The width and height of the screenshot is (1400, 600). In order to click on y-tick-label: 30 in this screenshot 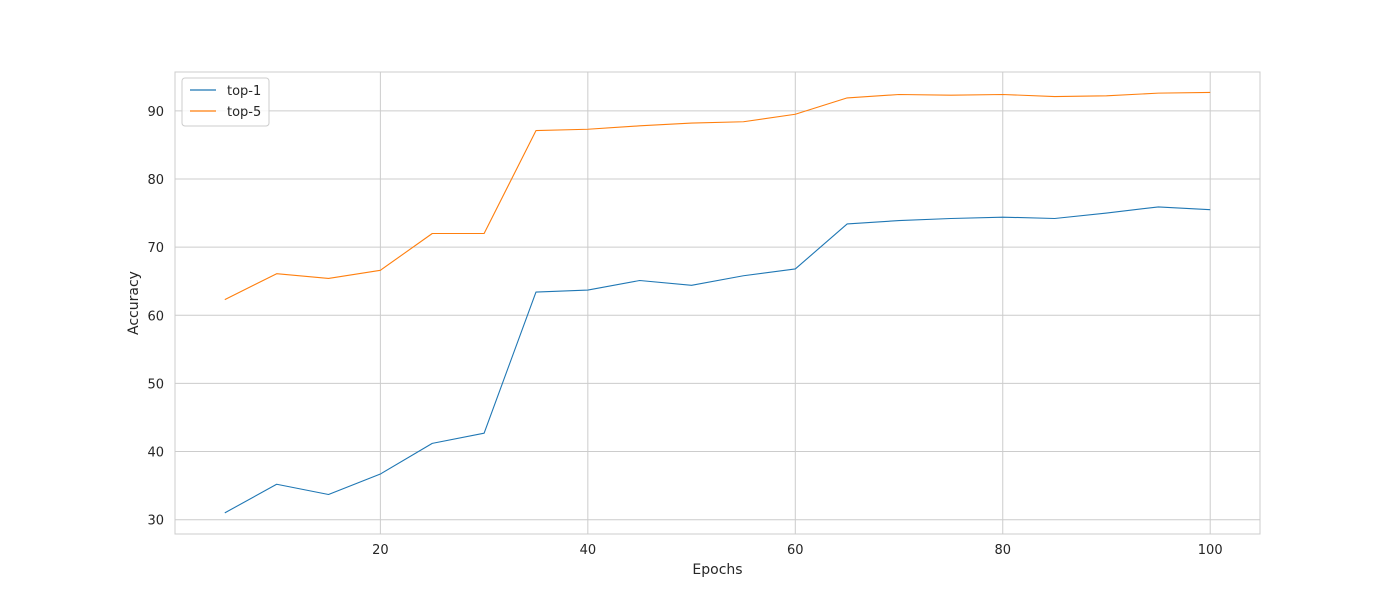, I will do `click(155, 521)`.